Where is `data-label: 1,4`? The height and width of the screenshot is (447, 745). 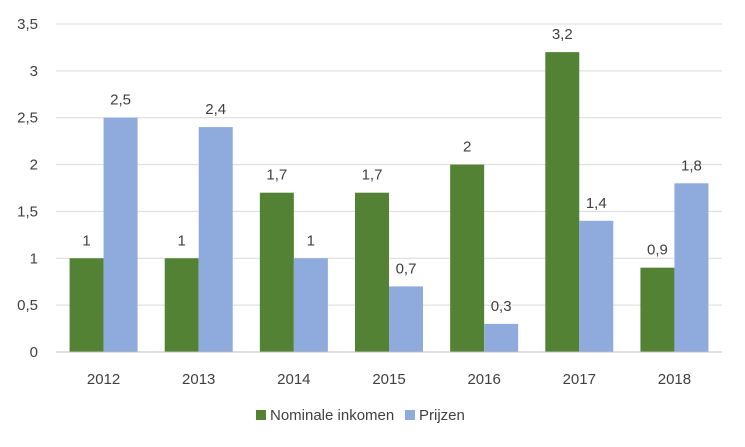
data-label: 1,4 is located at coordinates (596, 203).